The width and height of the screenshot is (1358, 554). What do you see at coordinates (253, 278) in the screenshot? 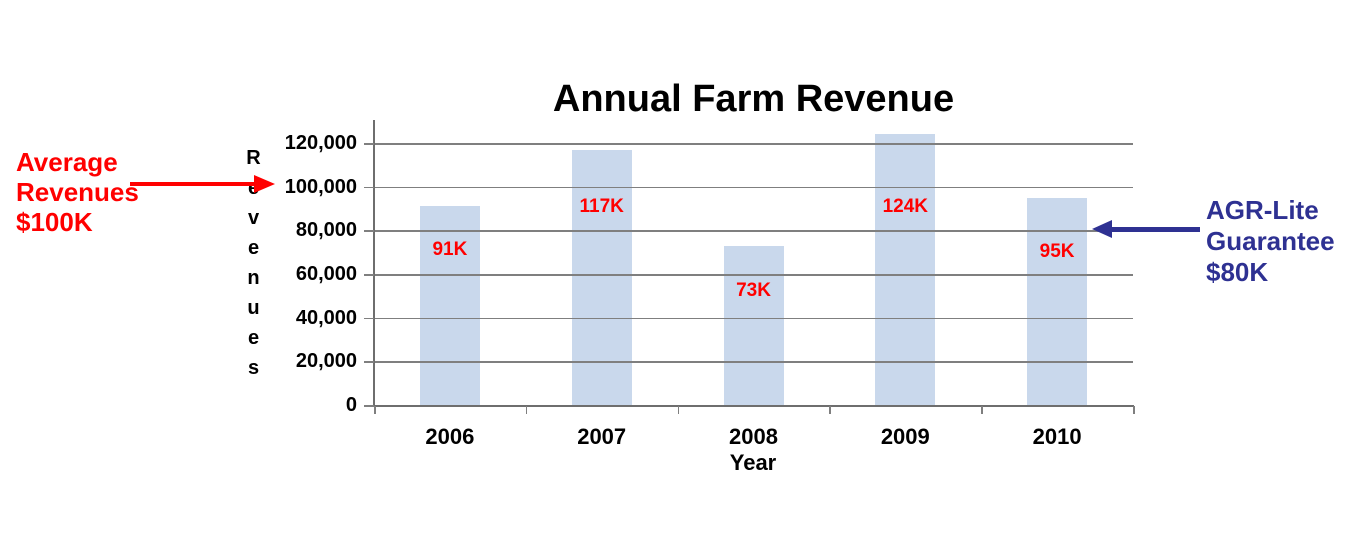
I see `y-axis-title-letter: n` at bounding box center [253, 278].